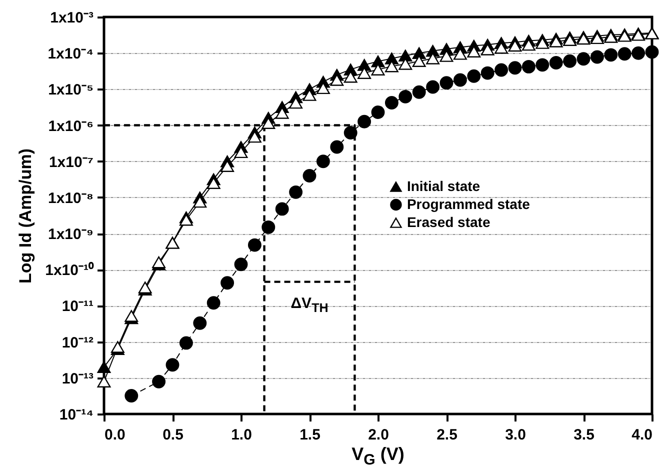  I want to click on y-tick-label: 1x10⁻¹⁰, so click(69, 270).